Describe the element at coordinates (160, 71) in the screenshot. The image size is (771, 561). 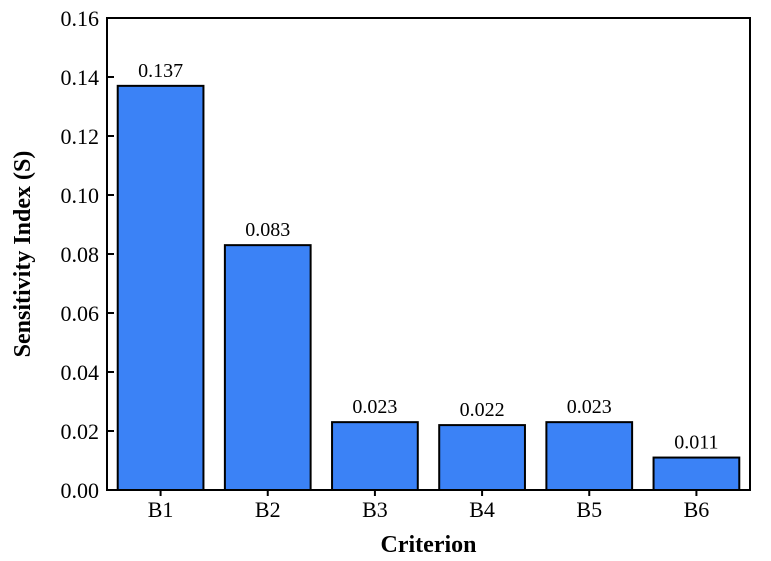
I see `data-label-b1: 0.137` at that location.